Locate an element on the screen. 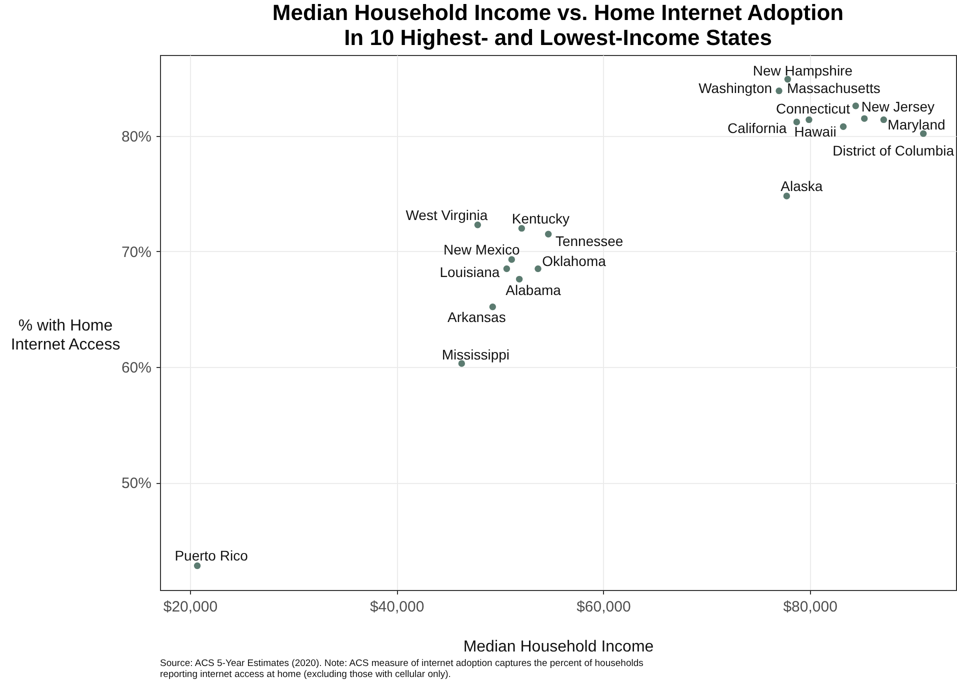  y-tick-label: 50% is located at coordinates (136, 483).